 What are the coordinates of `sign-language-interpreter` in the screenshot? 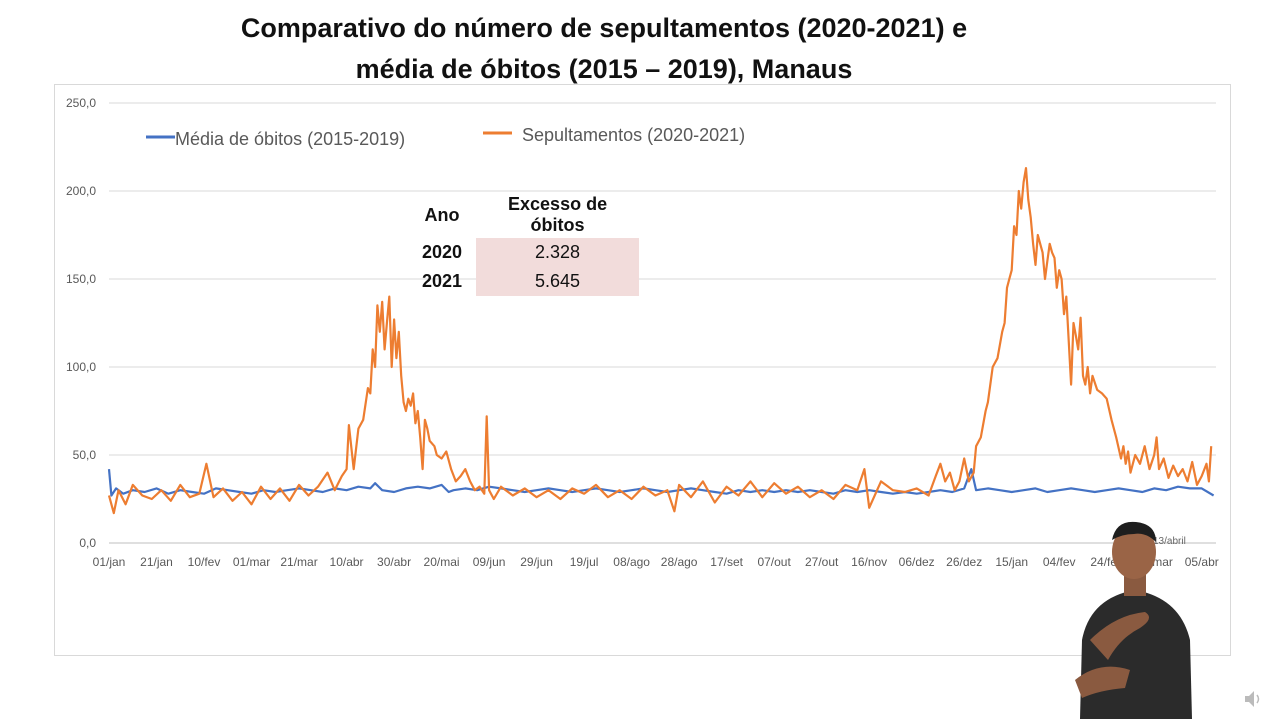 It's located at (1133, 620).